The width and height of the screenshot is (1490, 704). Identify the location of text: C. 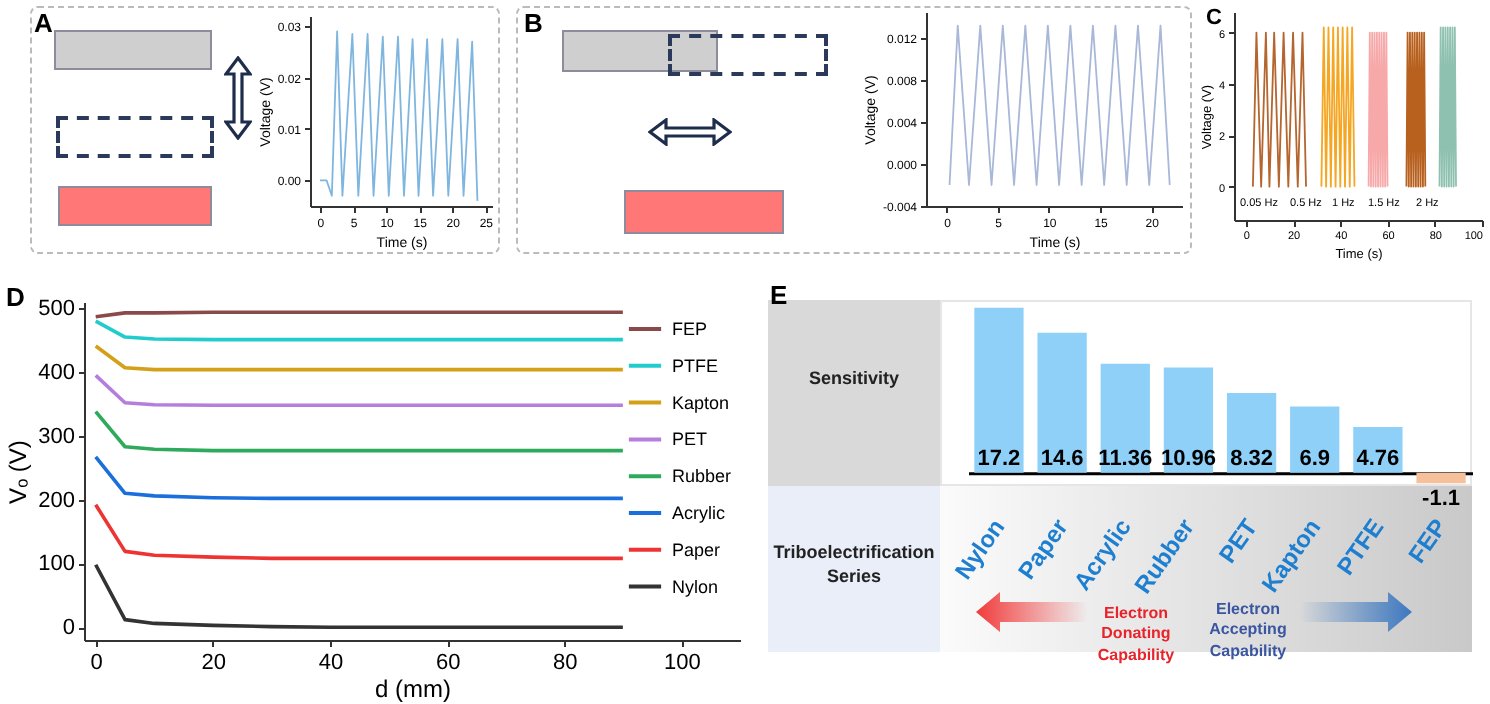
(1214, 18).